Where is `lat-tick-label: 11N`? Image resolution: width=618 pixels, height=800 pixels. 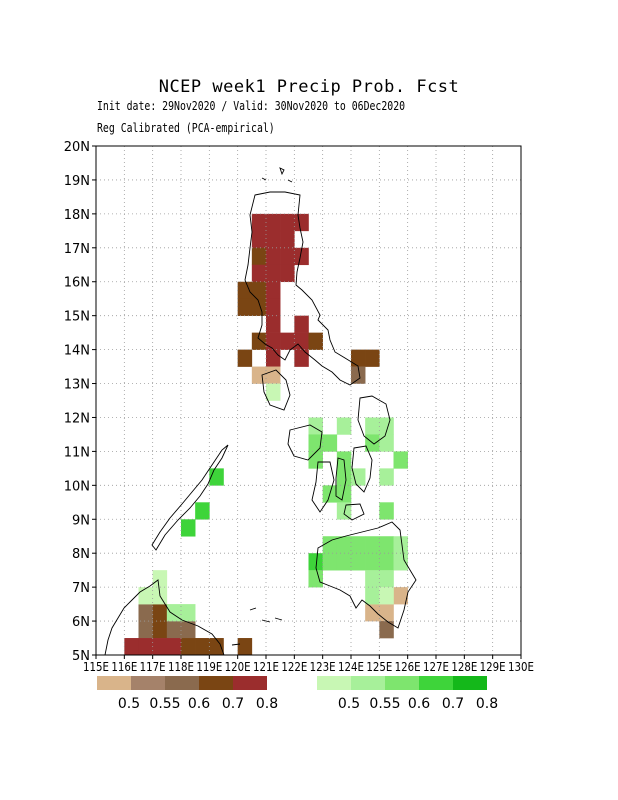
lat-tick-label: 11N is located at coordinates (77, 452).